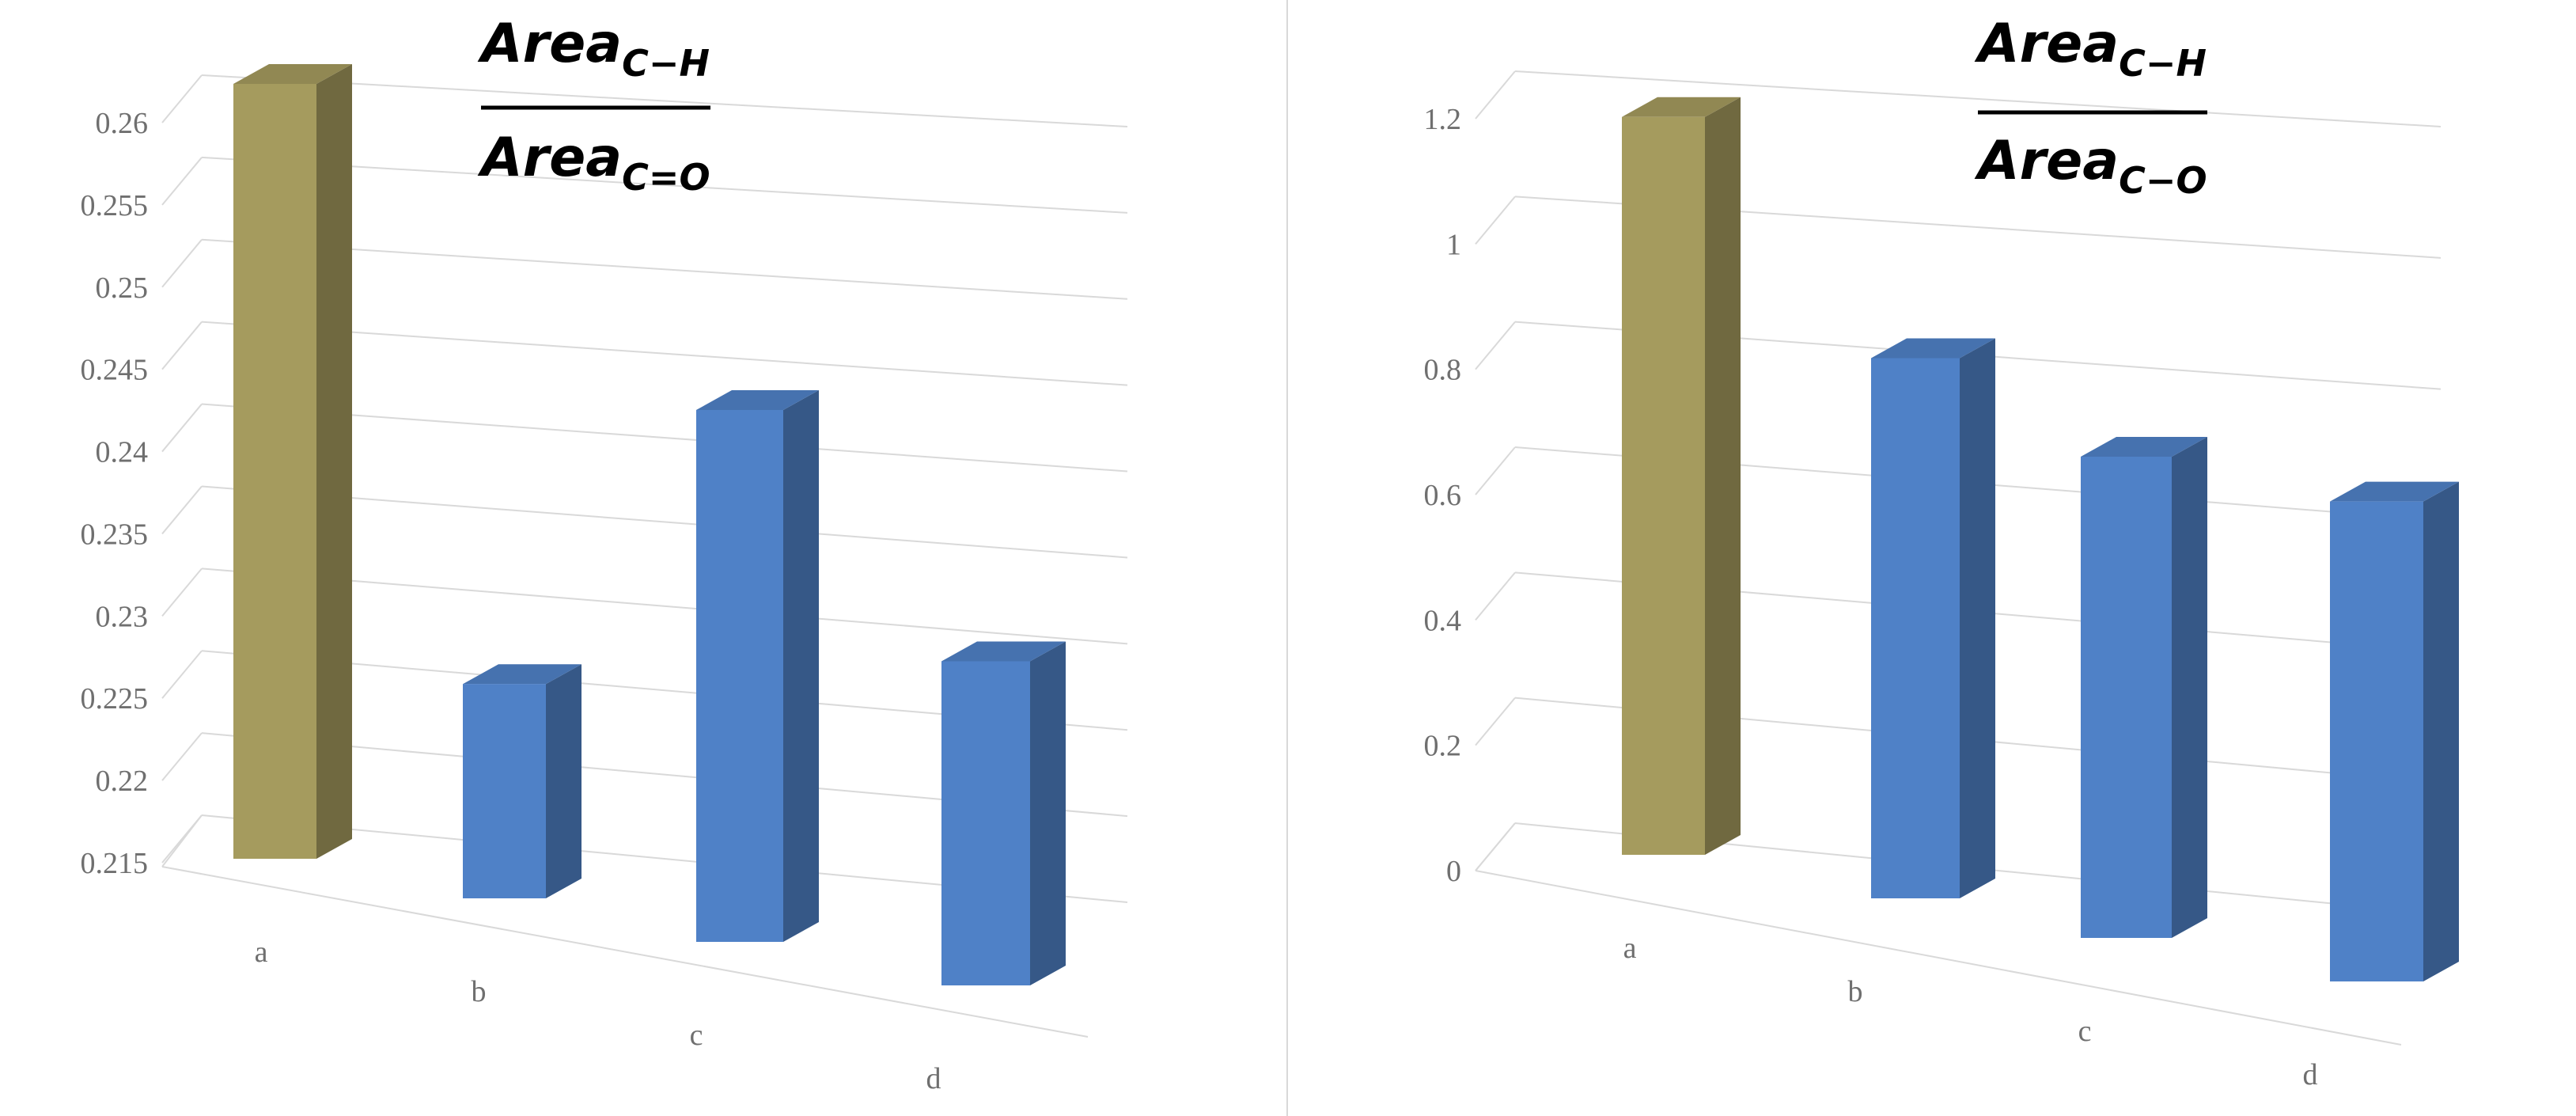 Image resolution: width=2576 pixels, height=1116 pixels. Describe the element at coordinates (1287, 558) in the screenshot. I see `panel-divider` at that location.